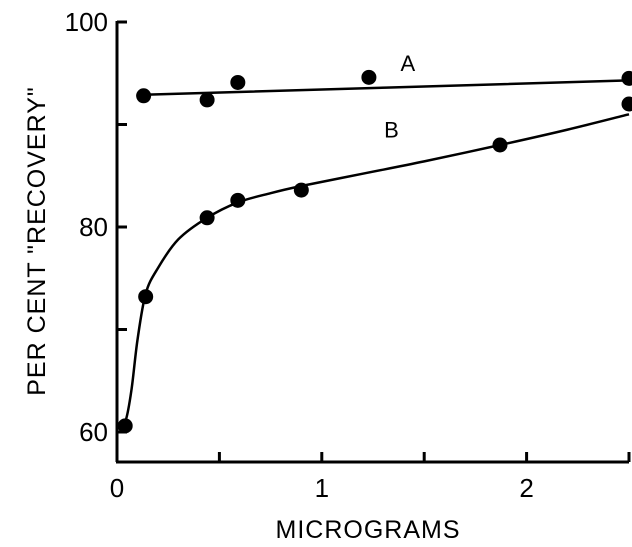 This screenshot has height=547, width=632. I want to click on x-tick-label: 2, so click(526, 488).